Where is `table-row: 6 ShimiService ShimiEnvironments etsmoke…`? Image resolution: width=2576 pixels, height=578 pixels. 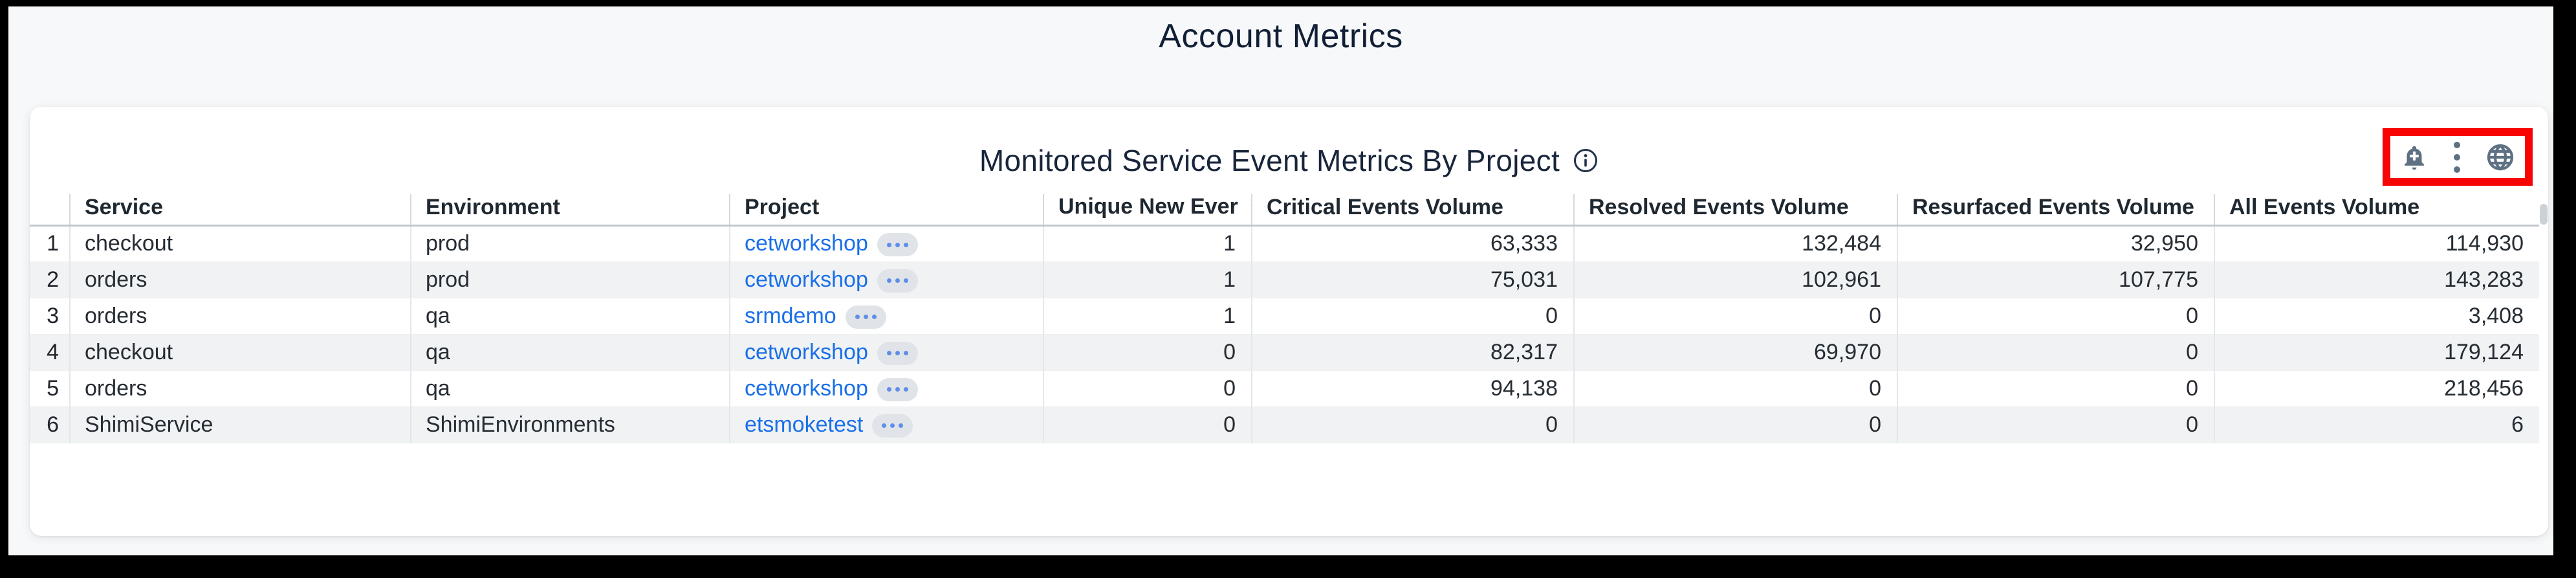 table-row: 6 ShimiService ShimiEnvironments etsmoke… is located at coordinates (1284, 424).